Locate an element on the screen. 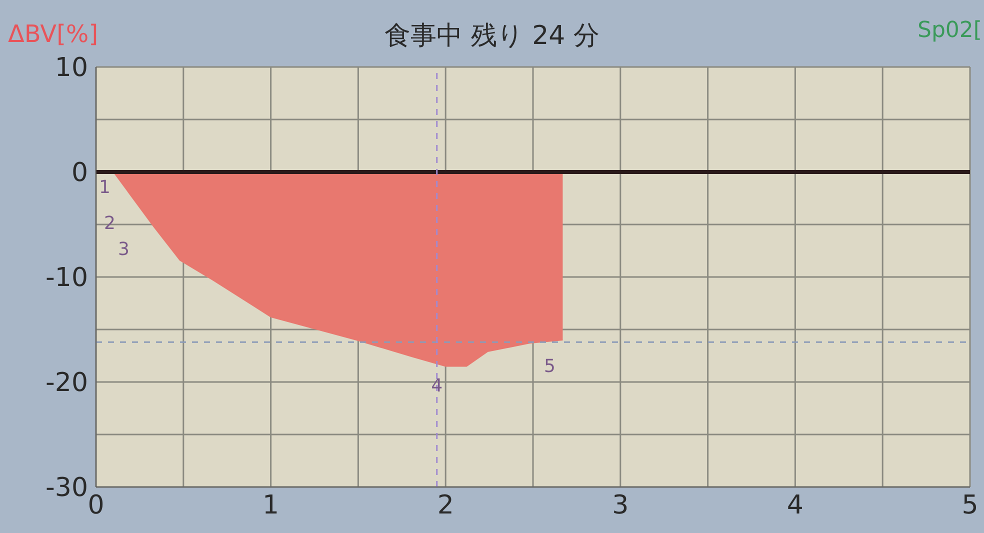  y-axis-title: ΔBV[%] is located at coordinates (53, 34).